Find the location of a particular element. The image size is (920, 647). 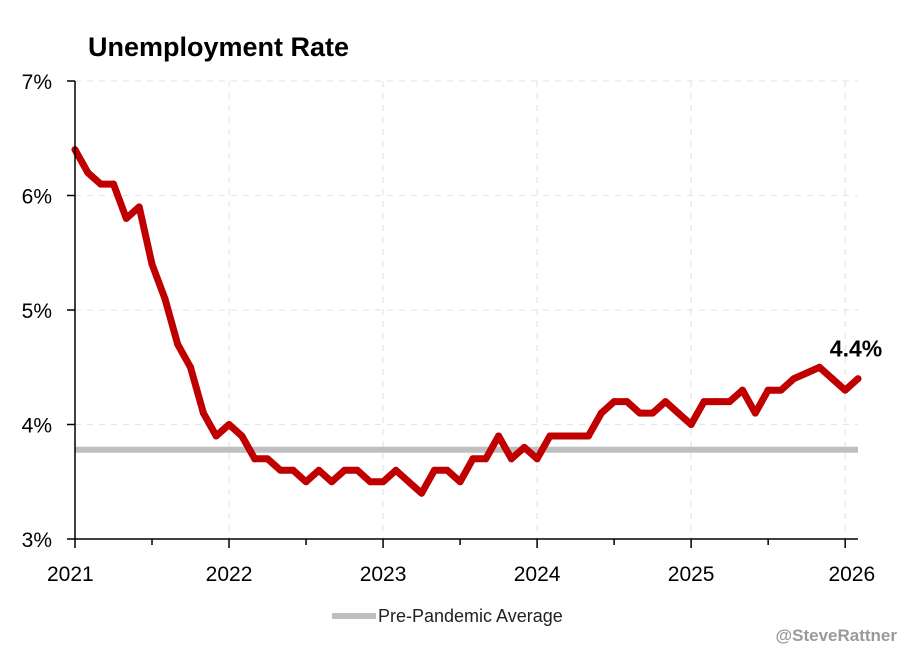

legend-label: Pre-Pandemic Average is located at coordinates (470, 616).